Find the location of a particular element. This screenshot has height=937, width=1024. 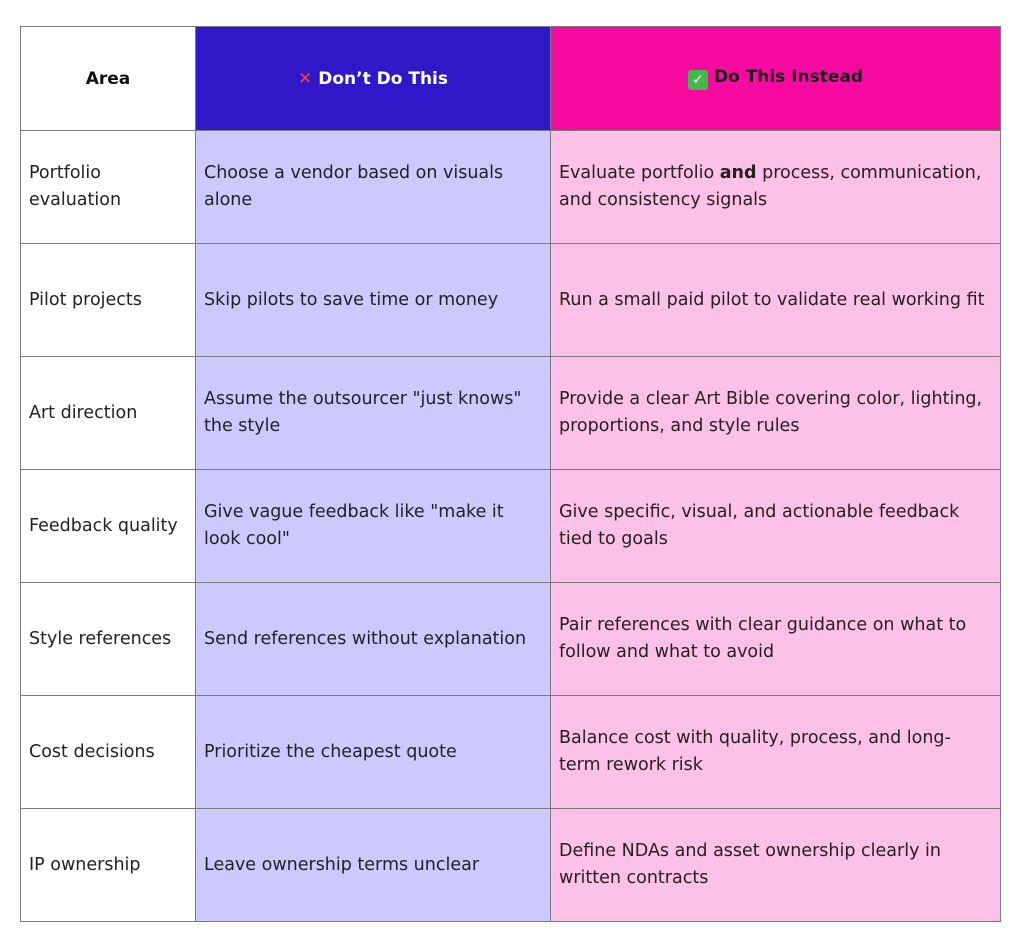

dont-cell: Send references without explanation is located at coordinates (373, 639).